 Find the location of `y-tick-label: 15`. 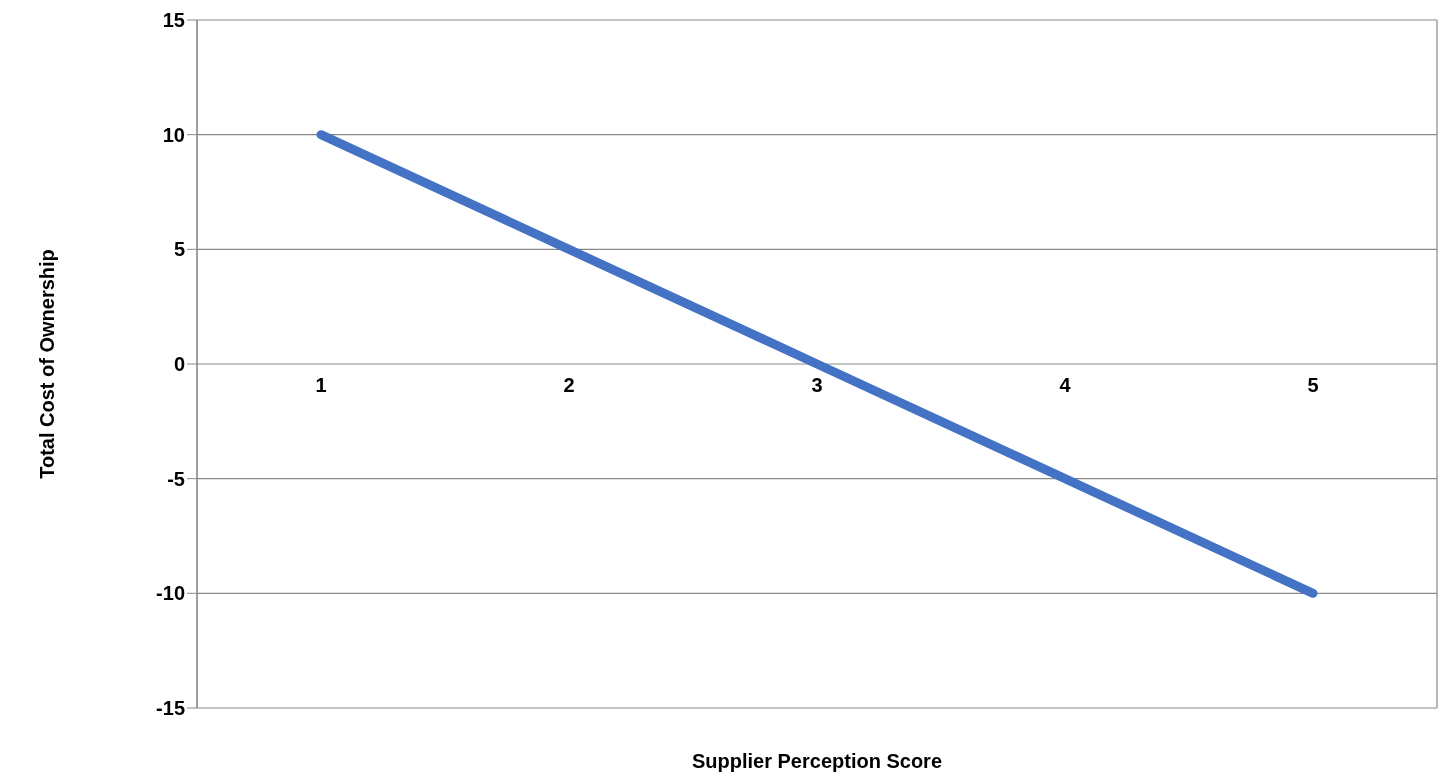

y-tick-label: 15 is located at coordinates (173, 20).